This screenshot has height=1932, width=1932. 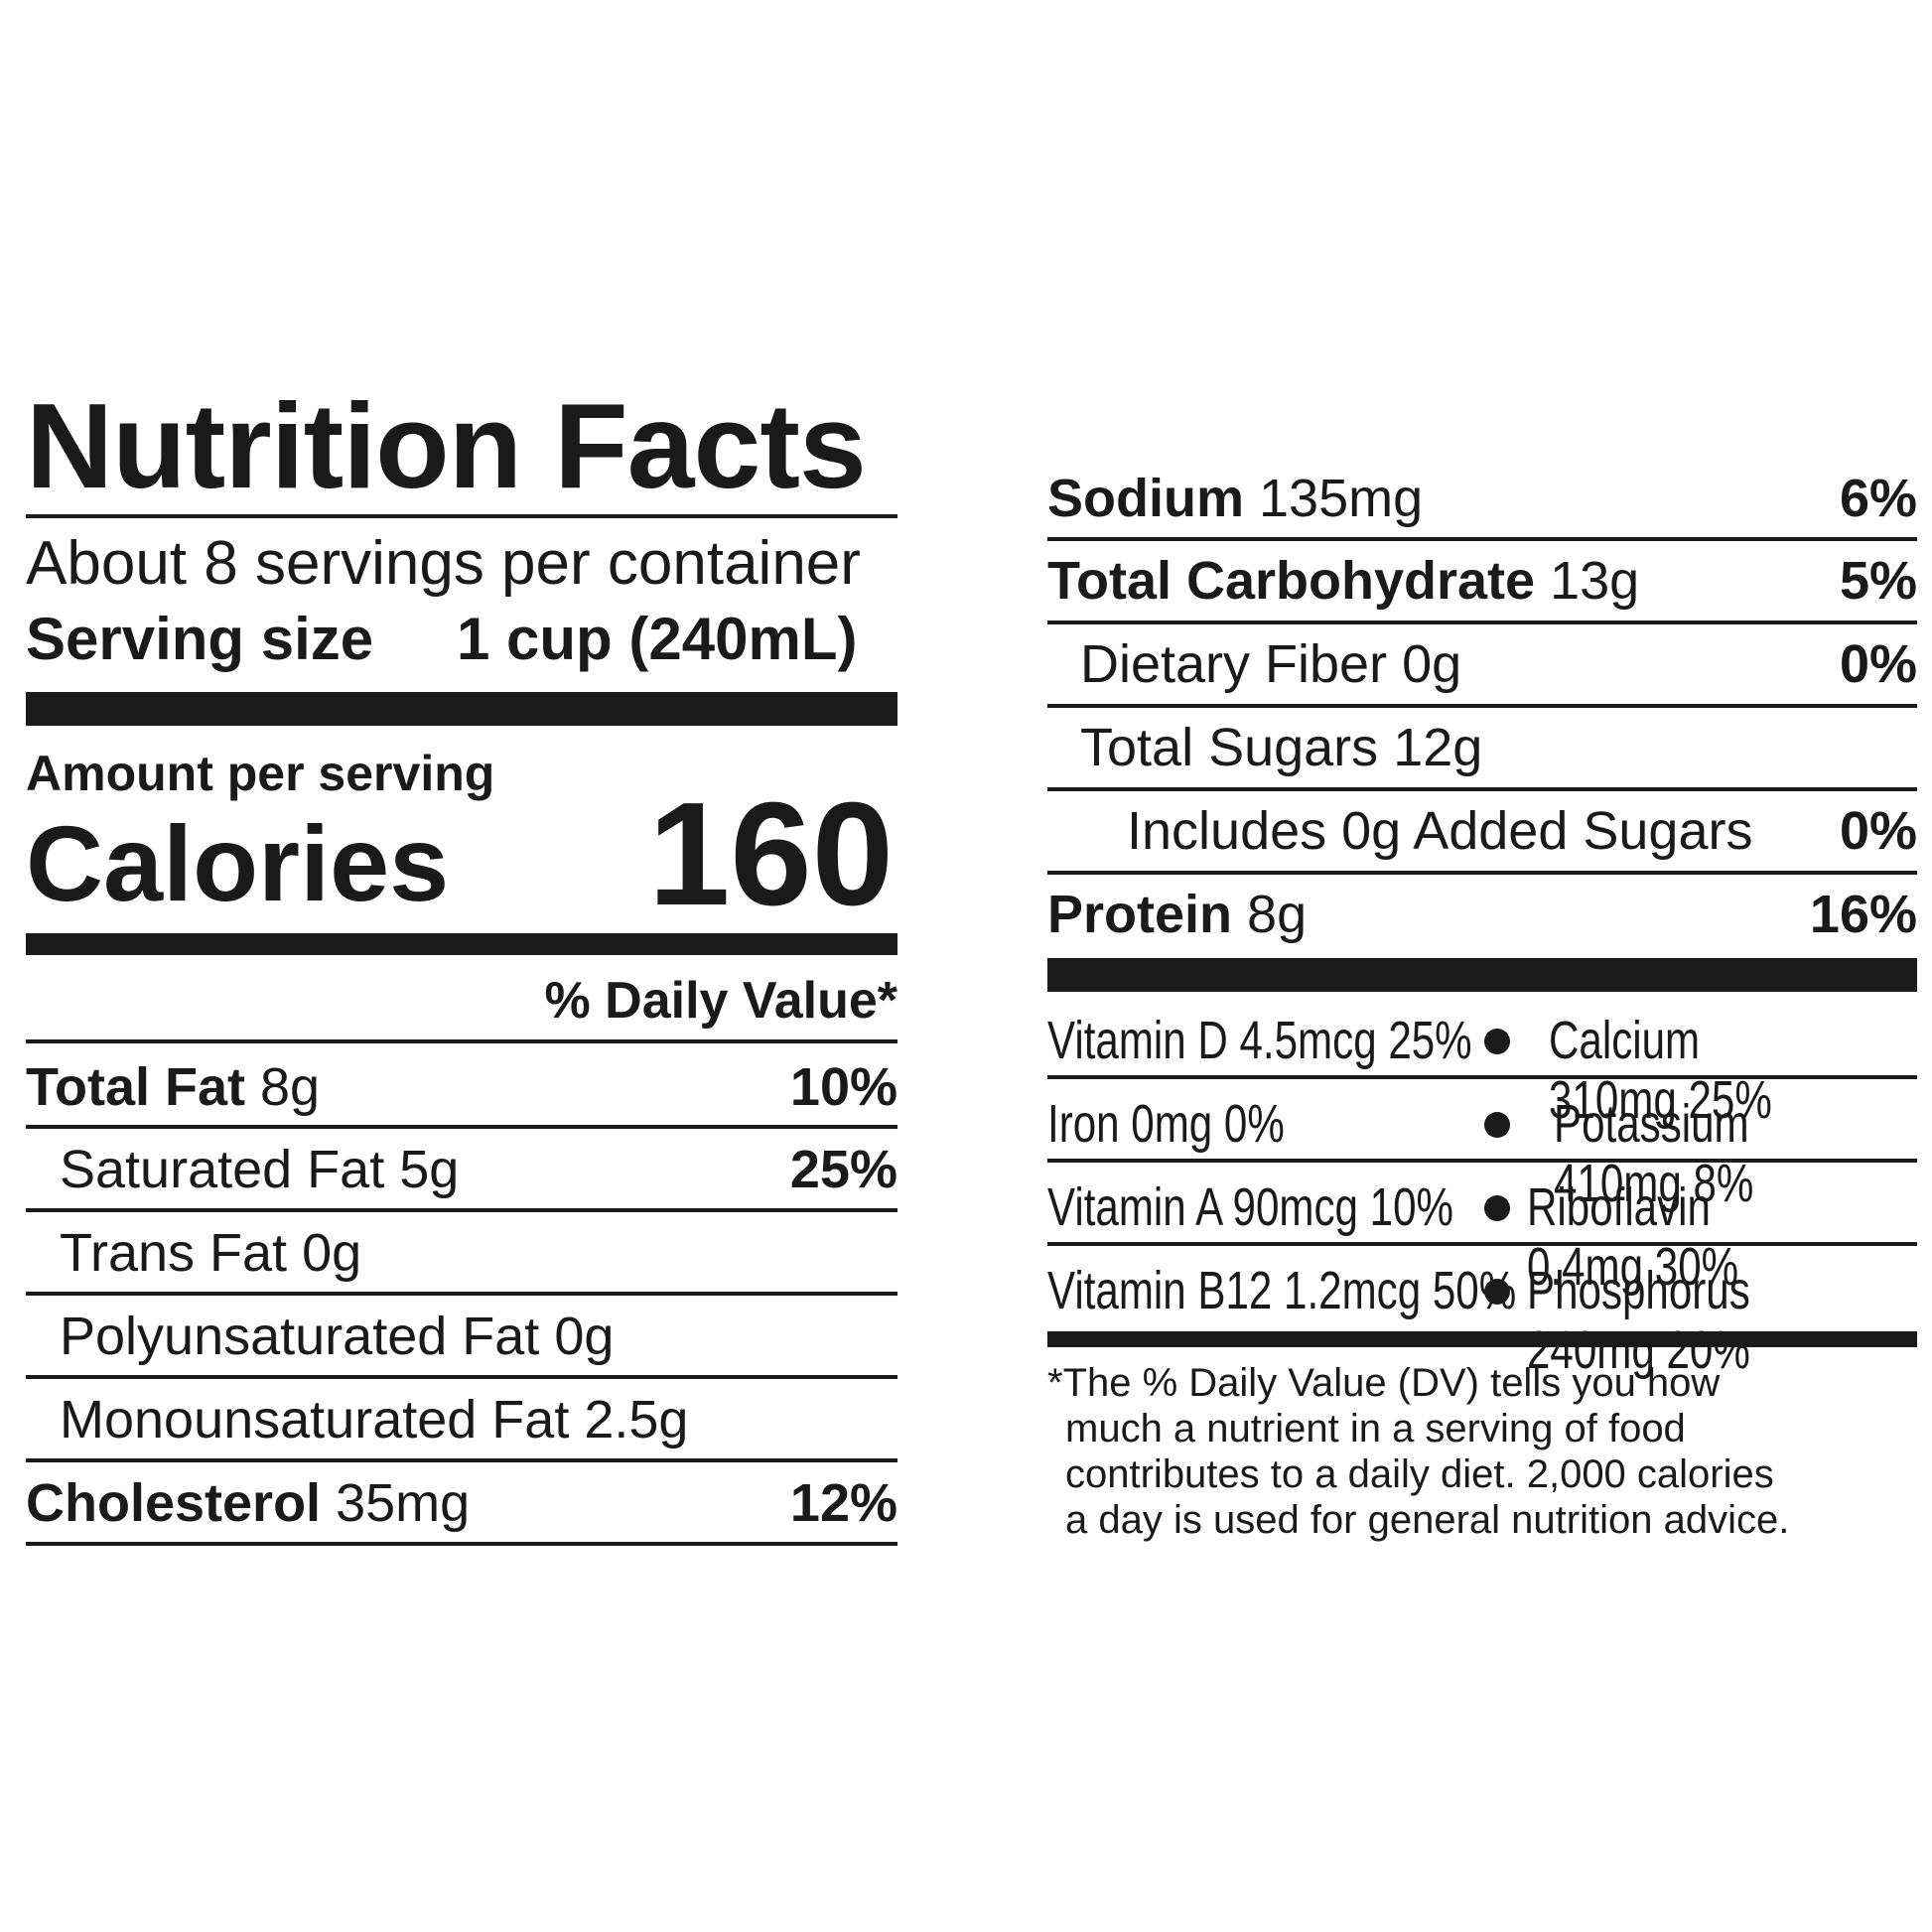 I want to click on calories-divider-thick, so click(x=462, y=944).